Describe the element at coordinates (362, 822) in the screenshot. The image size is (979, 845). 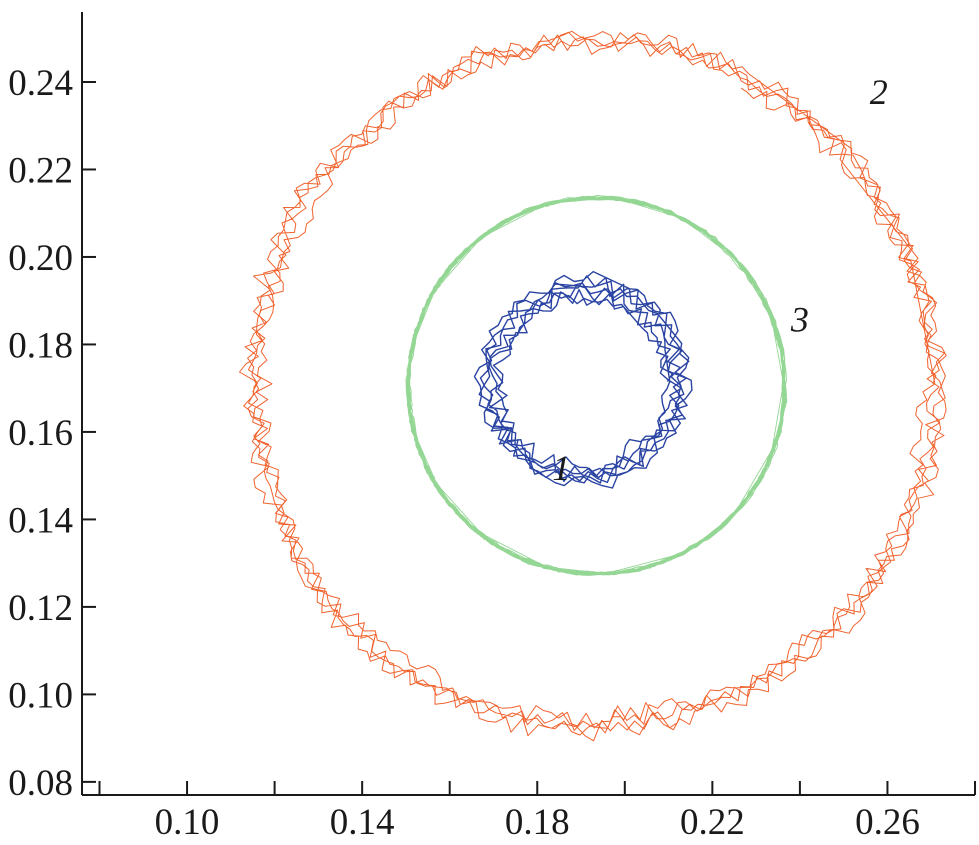
I see `x-tick-label: 0.14` at that location.